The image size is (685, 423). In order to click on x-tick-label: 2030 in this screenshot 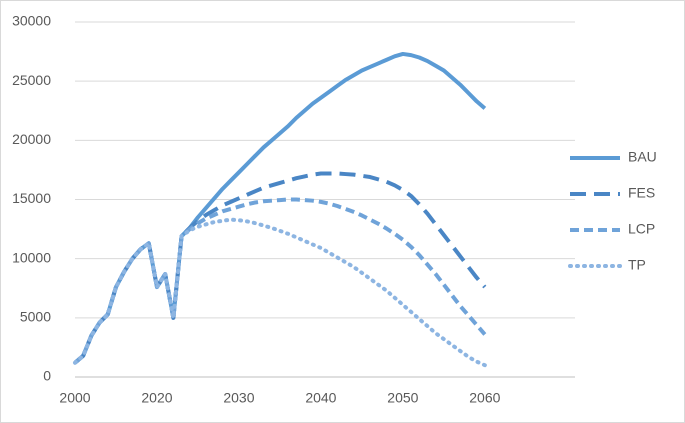, I will do `click(238, 398)`.